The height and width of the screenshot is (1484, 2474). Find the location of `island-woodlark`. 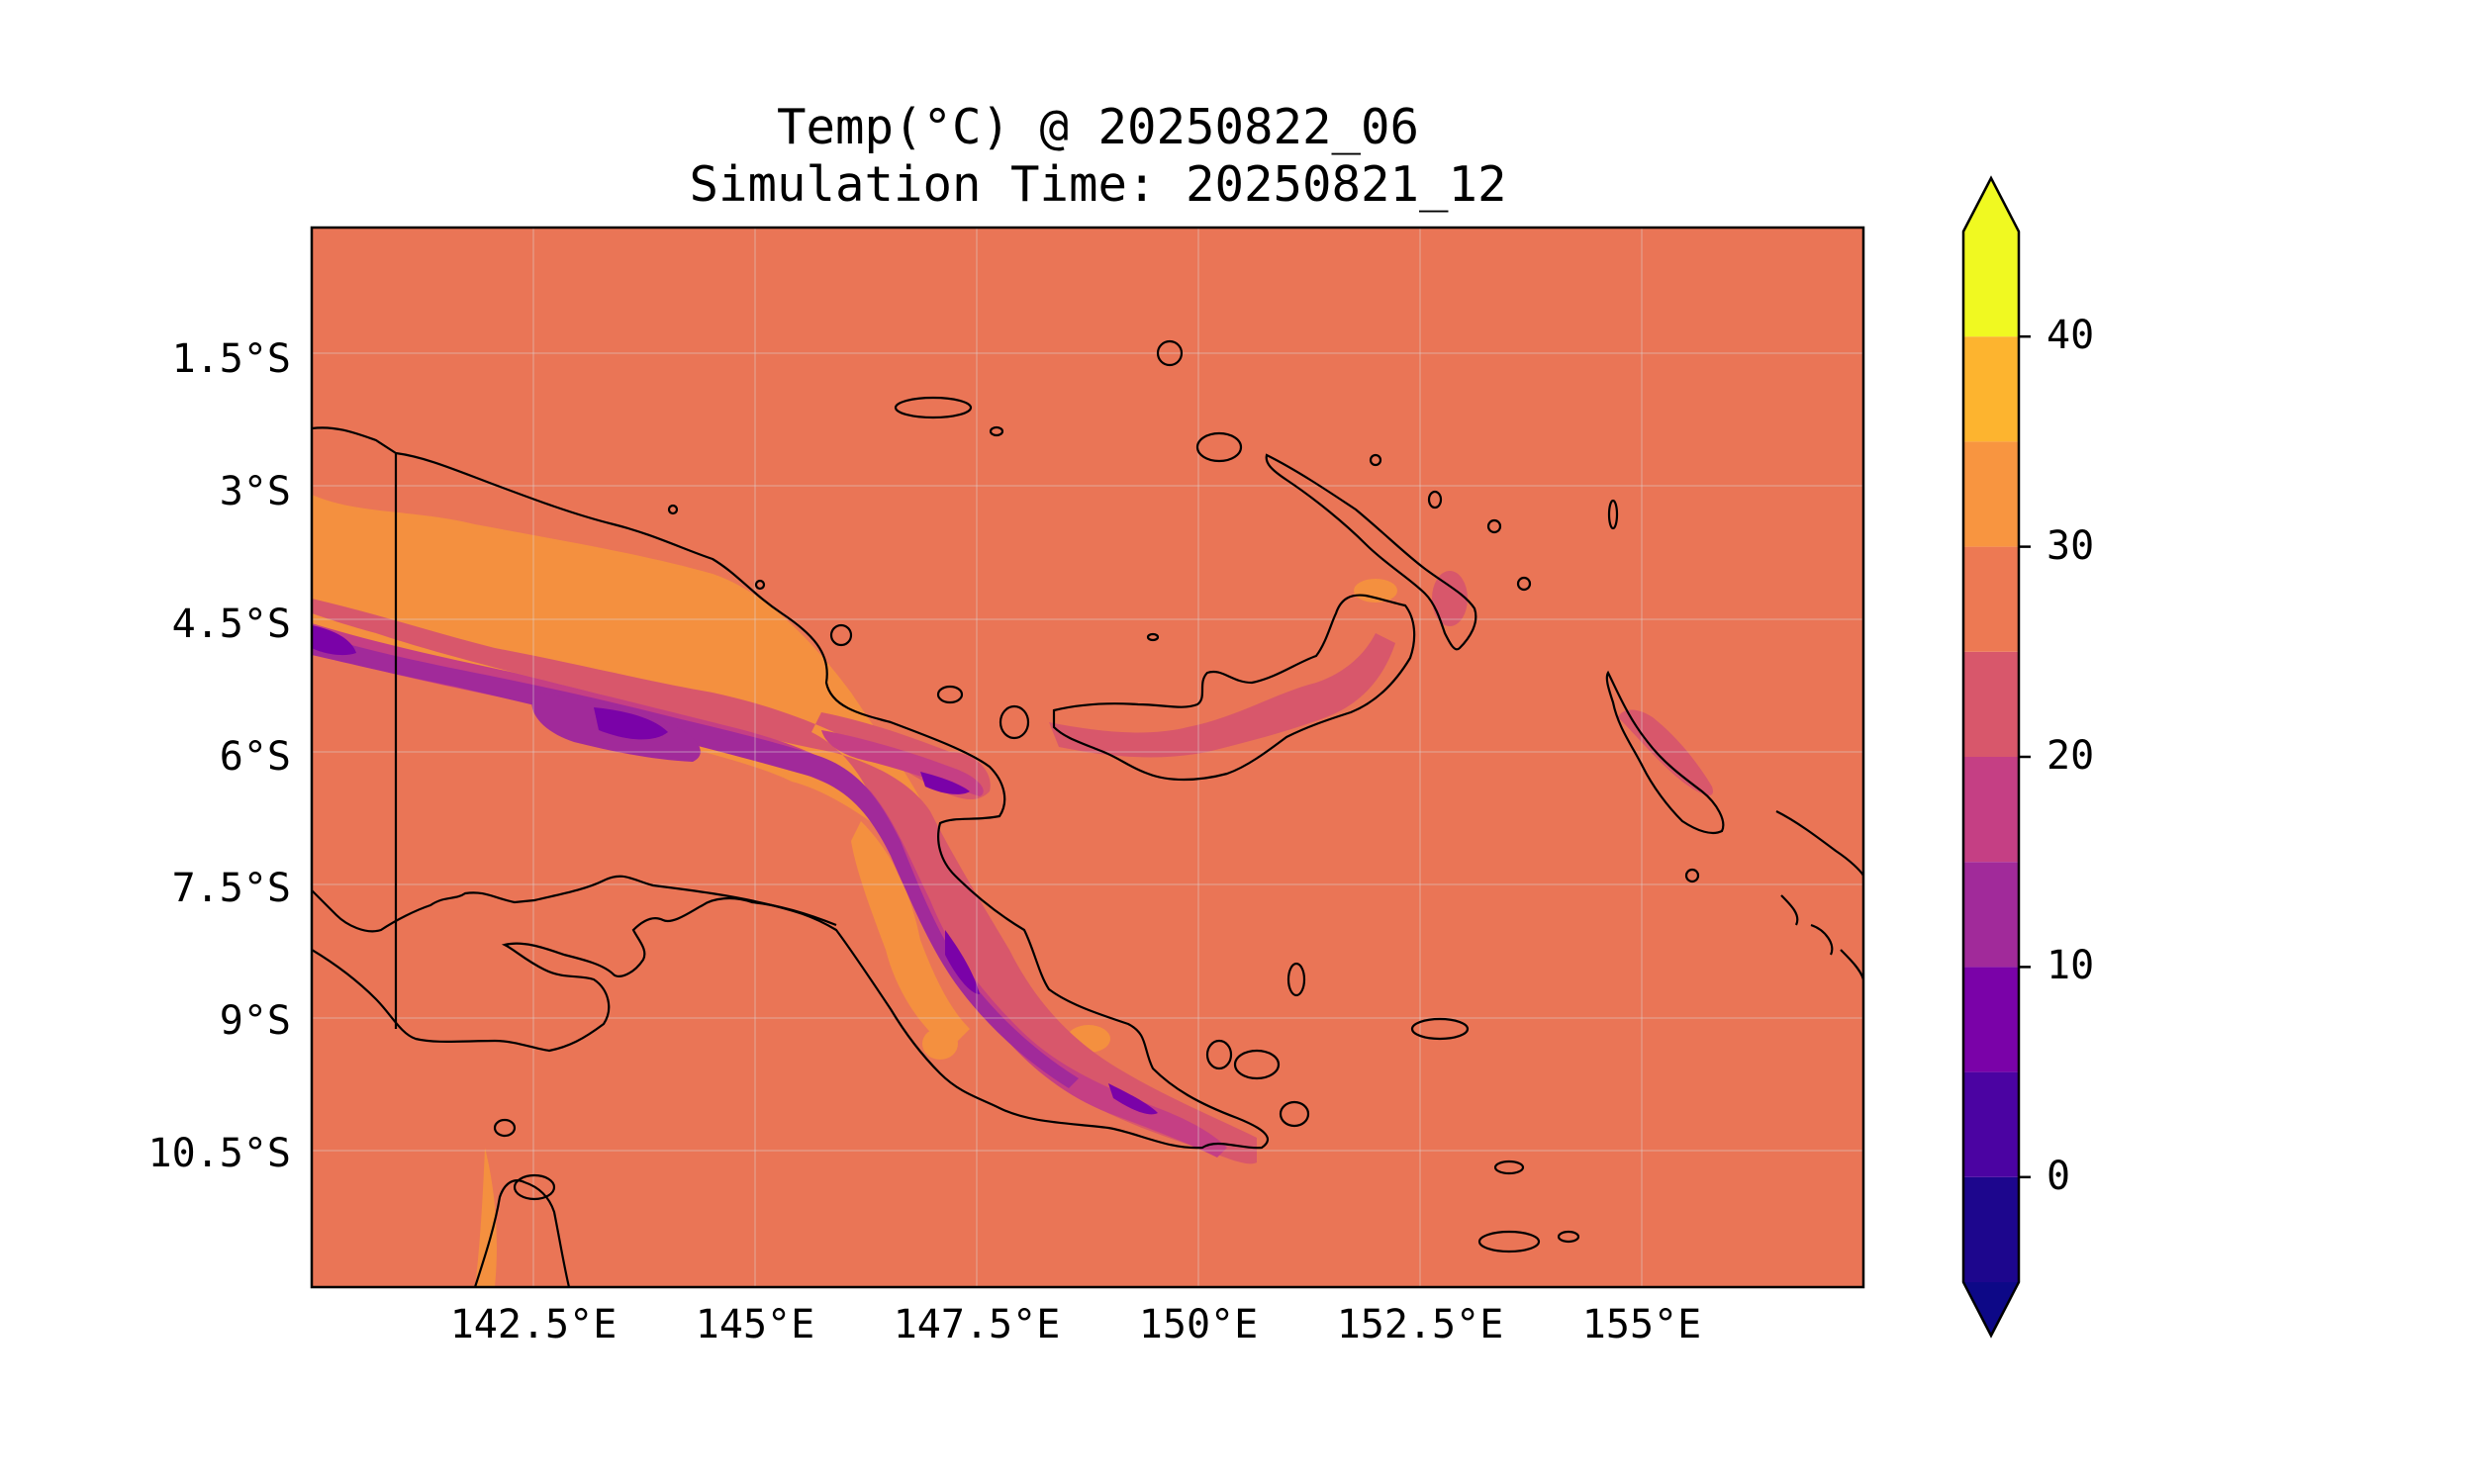

island-woodlark is located at coordinates (1440, 1029).